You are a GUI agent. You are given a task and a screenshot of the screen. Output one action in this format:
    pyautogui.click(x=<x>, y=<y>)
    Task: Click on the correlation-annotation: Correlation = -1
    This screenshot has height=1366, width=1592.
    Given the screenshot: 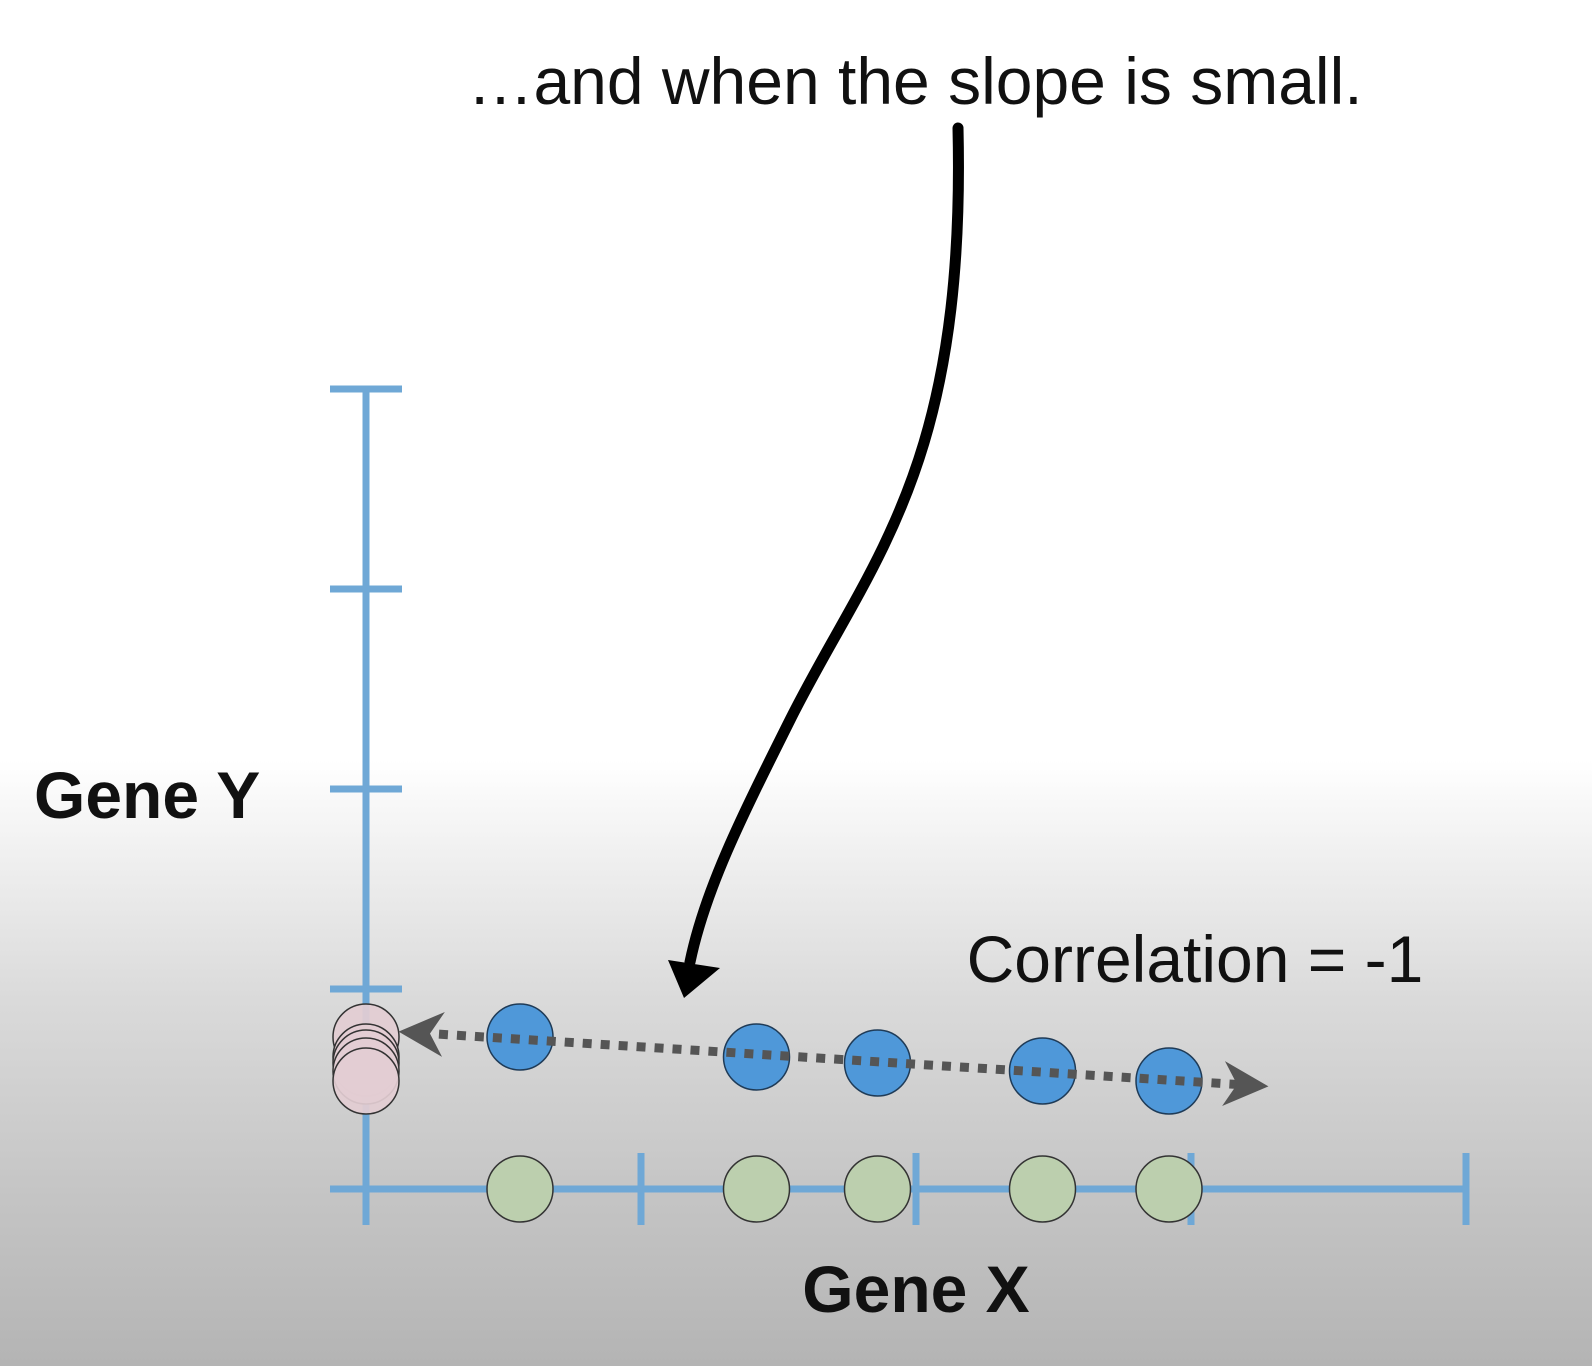 What is the action you would take?
    pyautogui.click(x=1195, y=959)
    